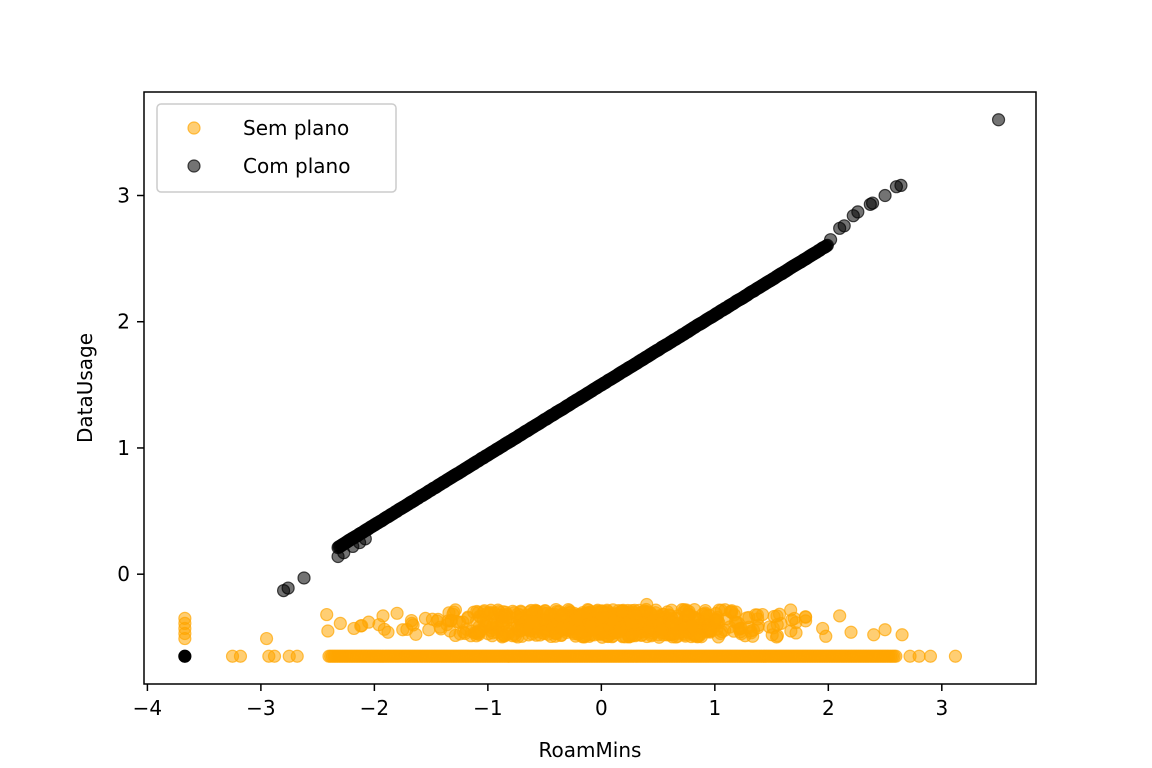  What do you see at coordinates (123, 322) in the screenshot?
I see `y-tick-label: 2` at bounding box center [123, 322].